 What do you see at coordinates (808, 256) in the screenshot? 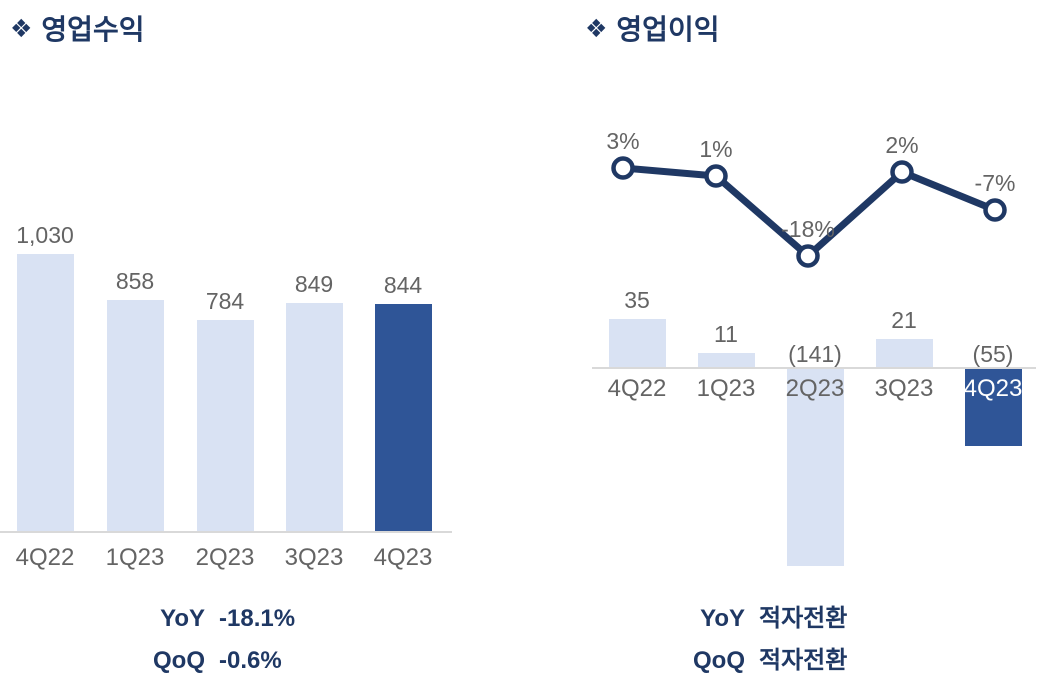
I see `line-marker-2Q23` at bounding box center [808, 256].